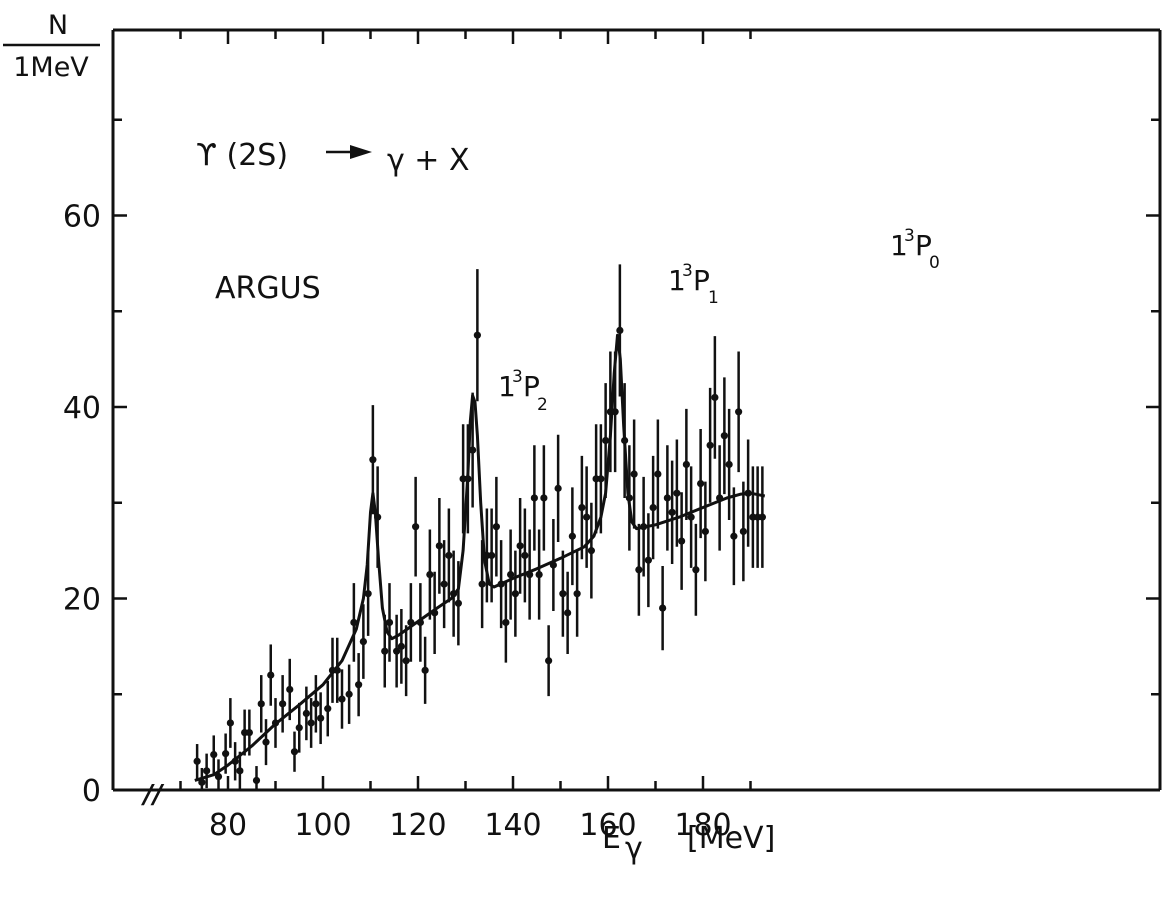  Describe the element at coordinates (923, 245) in the screenshot. I see `peak-3p0-letter: P` at that location.